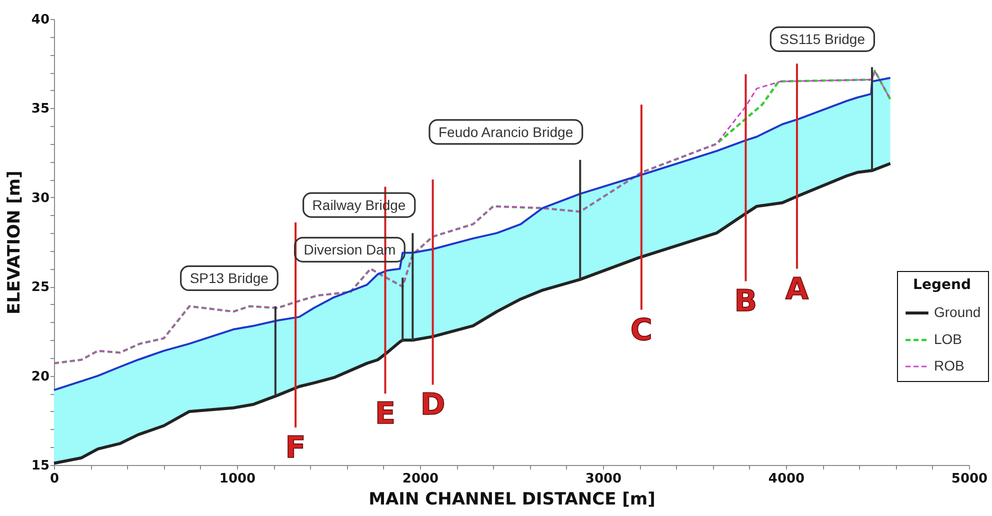 Image resolution: width=992 pixels, height=516 pixels. What do you see at coordinates (506, 132) in the screenshot?
I see `annotation: Feudo Arancio Bridge` at bounding box center [506, 132].